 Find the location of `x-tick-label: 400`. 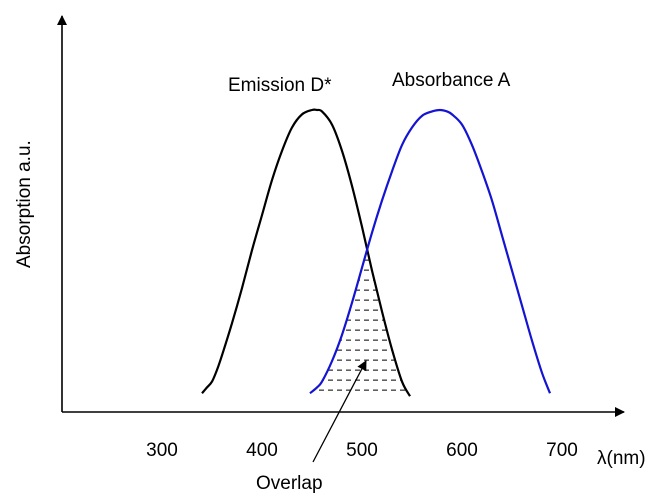

x-tick-label: 400 is located at coordinates (262, 450).